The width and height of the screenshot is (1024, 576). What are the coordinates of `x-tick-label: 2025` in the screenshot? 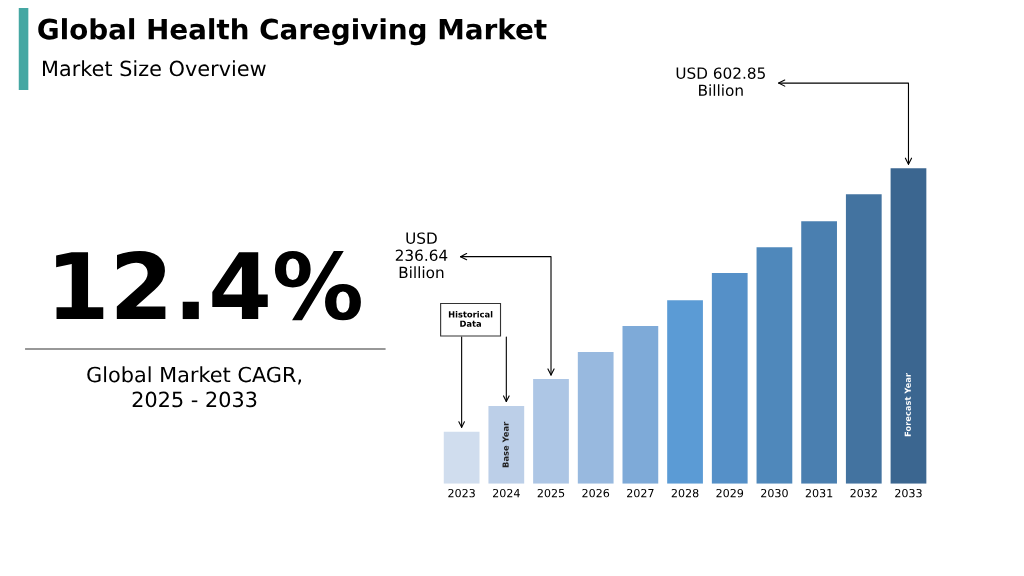 It's located at (551, 493).